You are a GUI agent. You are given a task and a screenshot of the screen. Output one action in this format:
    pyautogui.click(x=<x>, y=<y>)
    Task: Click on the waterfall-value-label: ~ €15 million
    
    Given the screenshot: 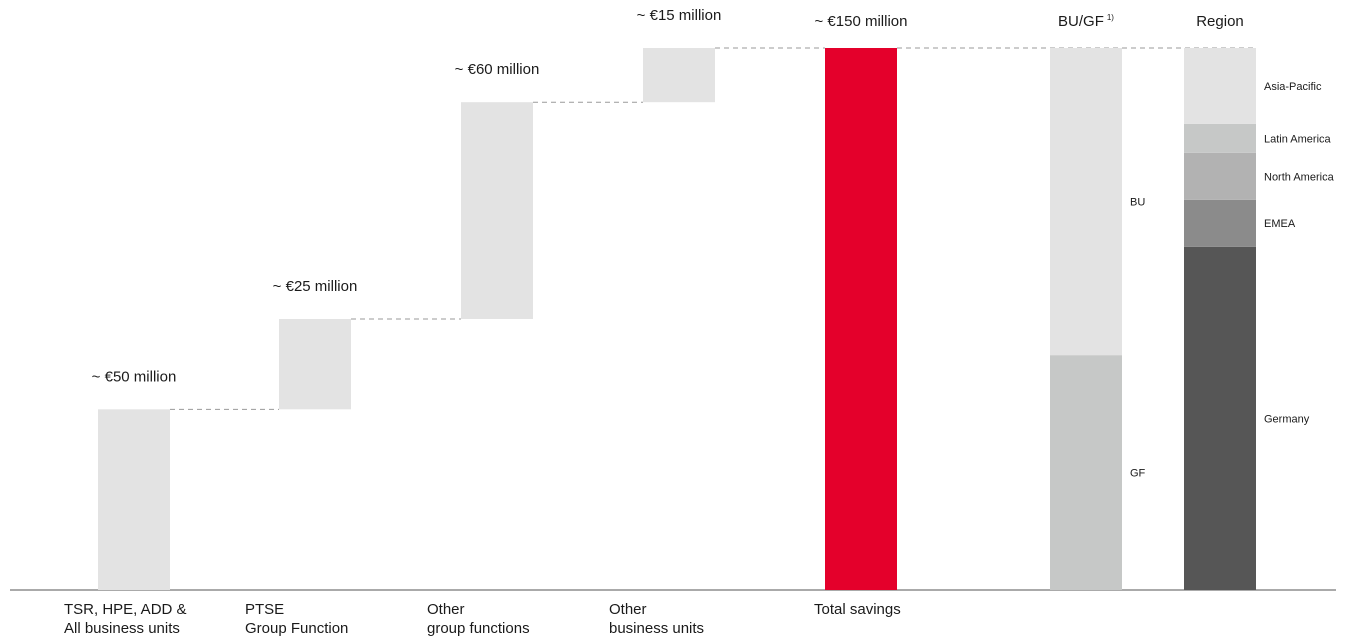 What is the action you would take?
    pyautogui.click(x=679, y=15)
    